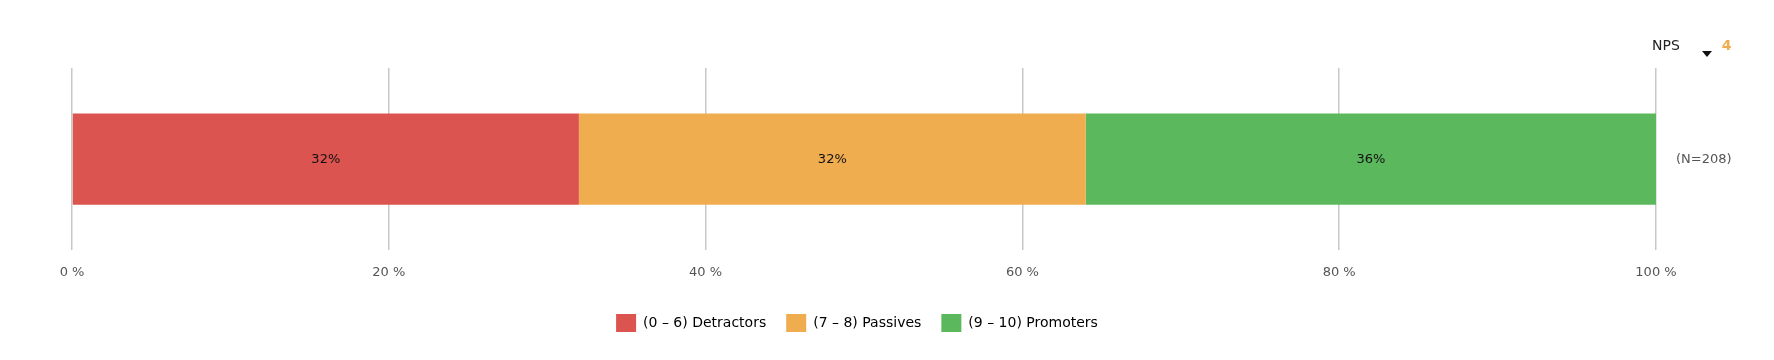 This screenshot has height=360, width=1774. I want to click on legend-label: (9 – 10) Promoters, so click(1033, 321).